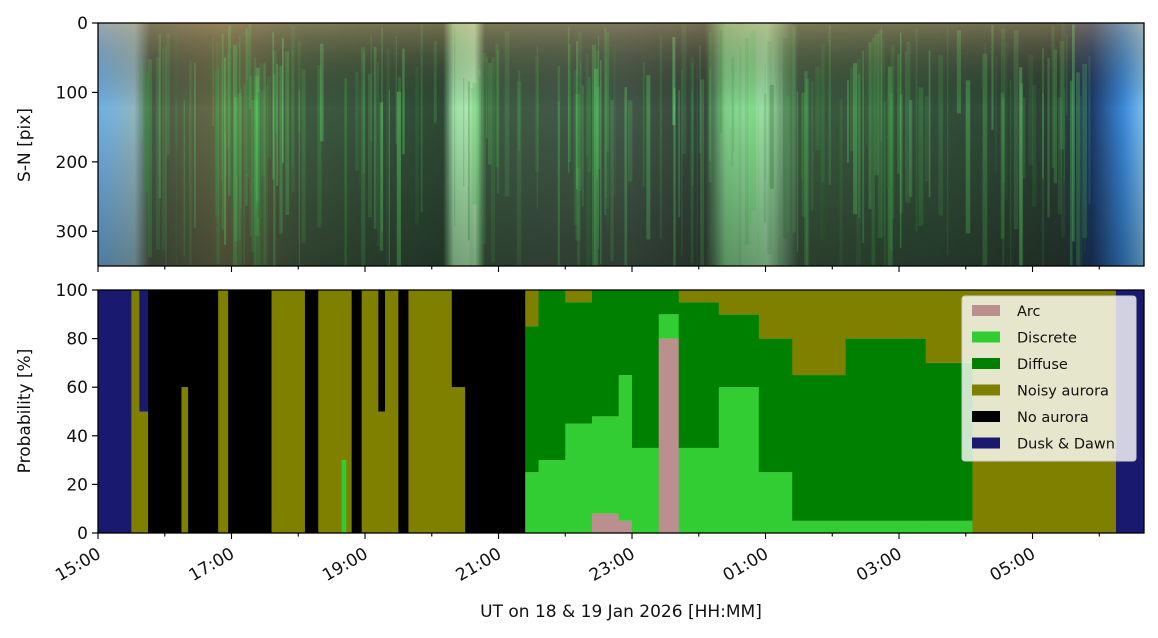 The height and width of the screenshot is (638, 1158). I want to click on probability-y-tick-label: 80, so click(77, 340).